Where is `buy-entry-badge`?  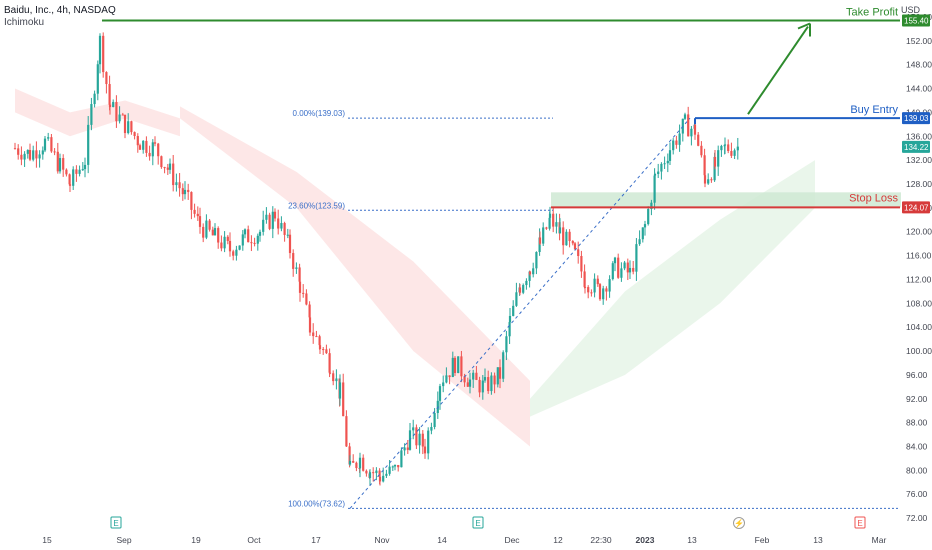
buy-entry-badge is located at coordinates (916, 118).